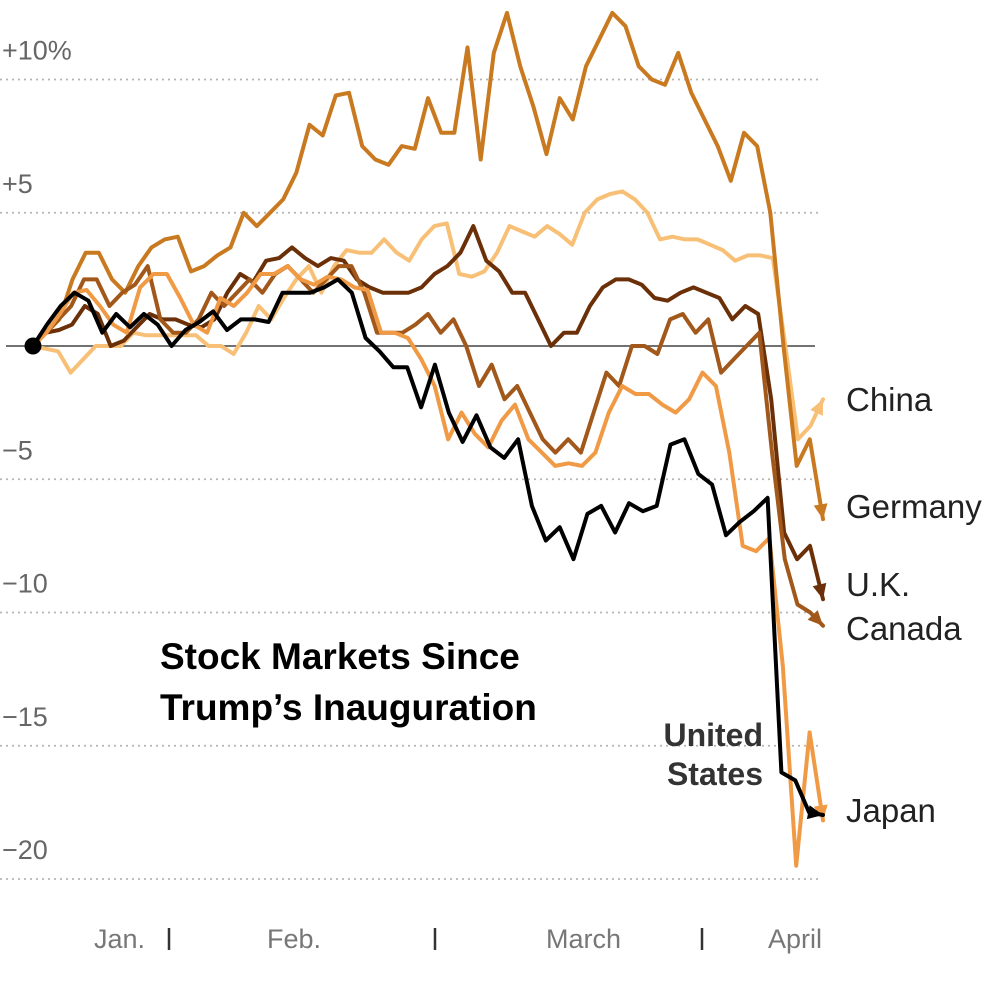 The image size is (1000, 1000). I want to click on y-tick-label: +5, so click(17, 184).